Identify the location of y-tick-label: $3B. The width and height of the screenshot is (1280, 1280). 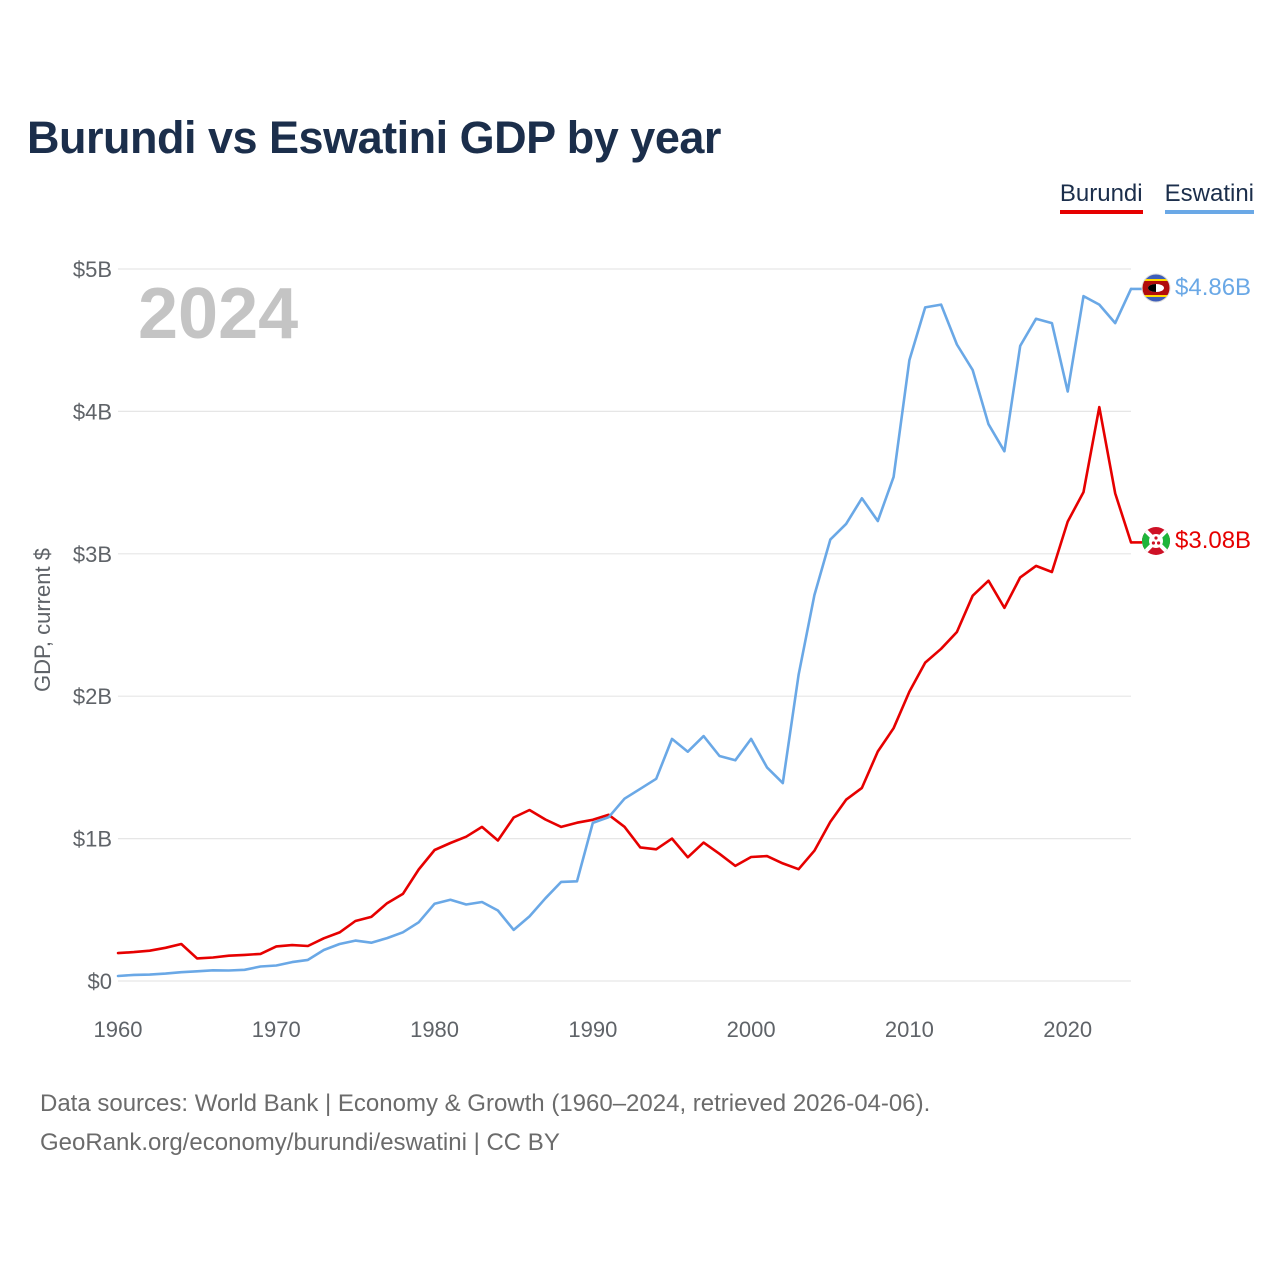
(92, 554).